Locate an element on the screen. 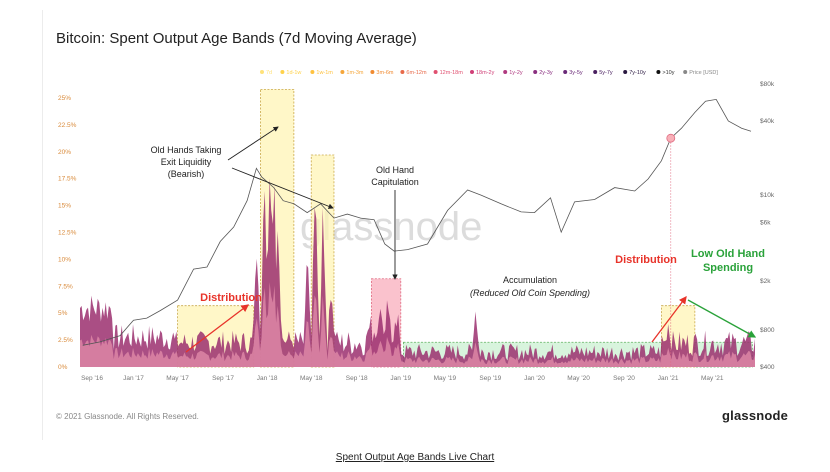 This screenshot has width=830, height=472. x-tick-label: Sep '16 is located at coordinates (92, 378).